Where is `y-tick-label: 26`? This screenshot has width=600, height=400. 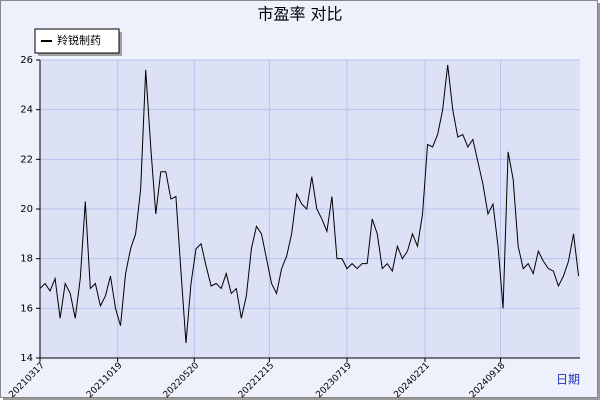
y-tick-label: 26 is located at coordinates (26, 60).